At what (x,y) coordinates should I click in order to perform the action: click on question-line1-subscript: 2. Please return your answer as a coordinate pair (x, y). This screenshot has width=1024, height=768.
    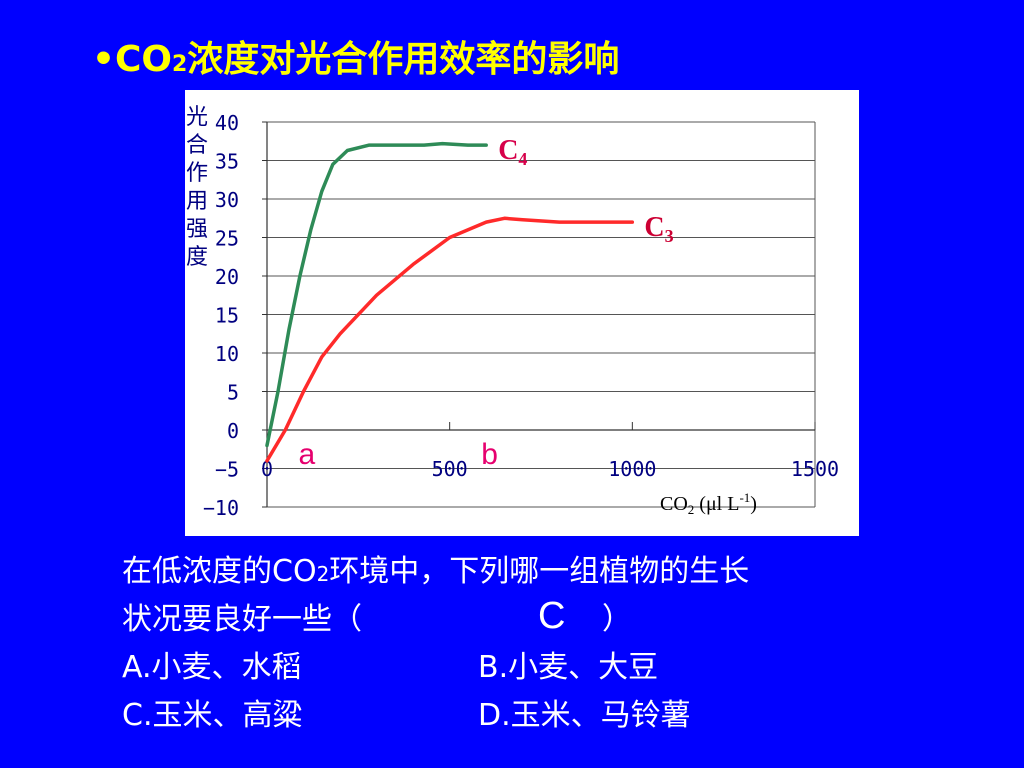
    Looking at the image, I should click on (323, 574).